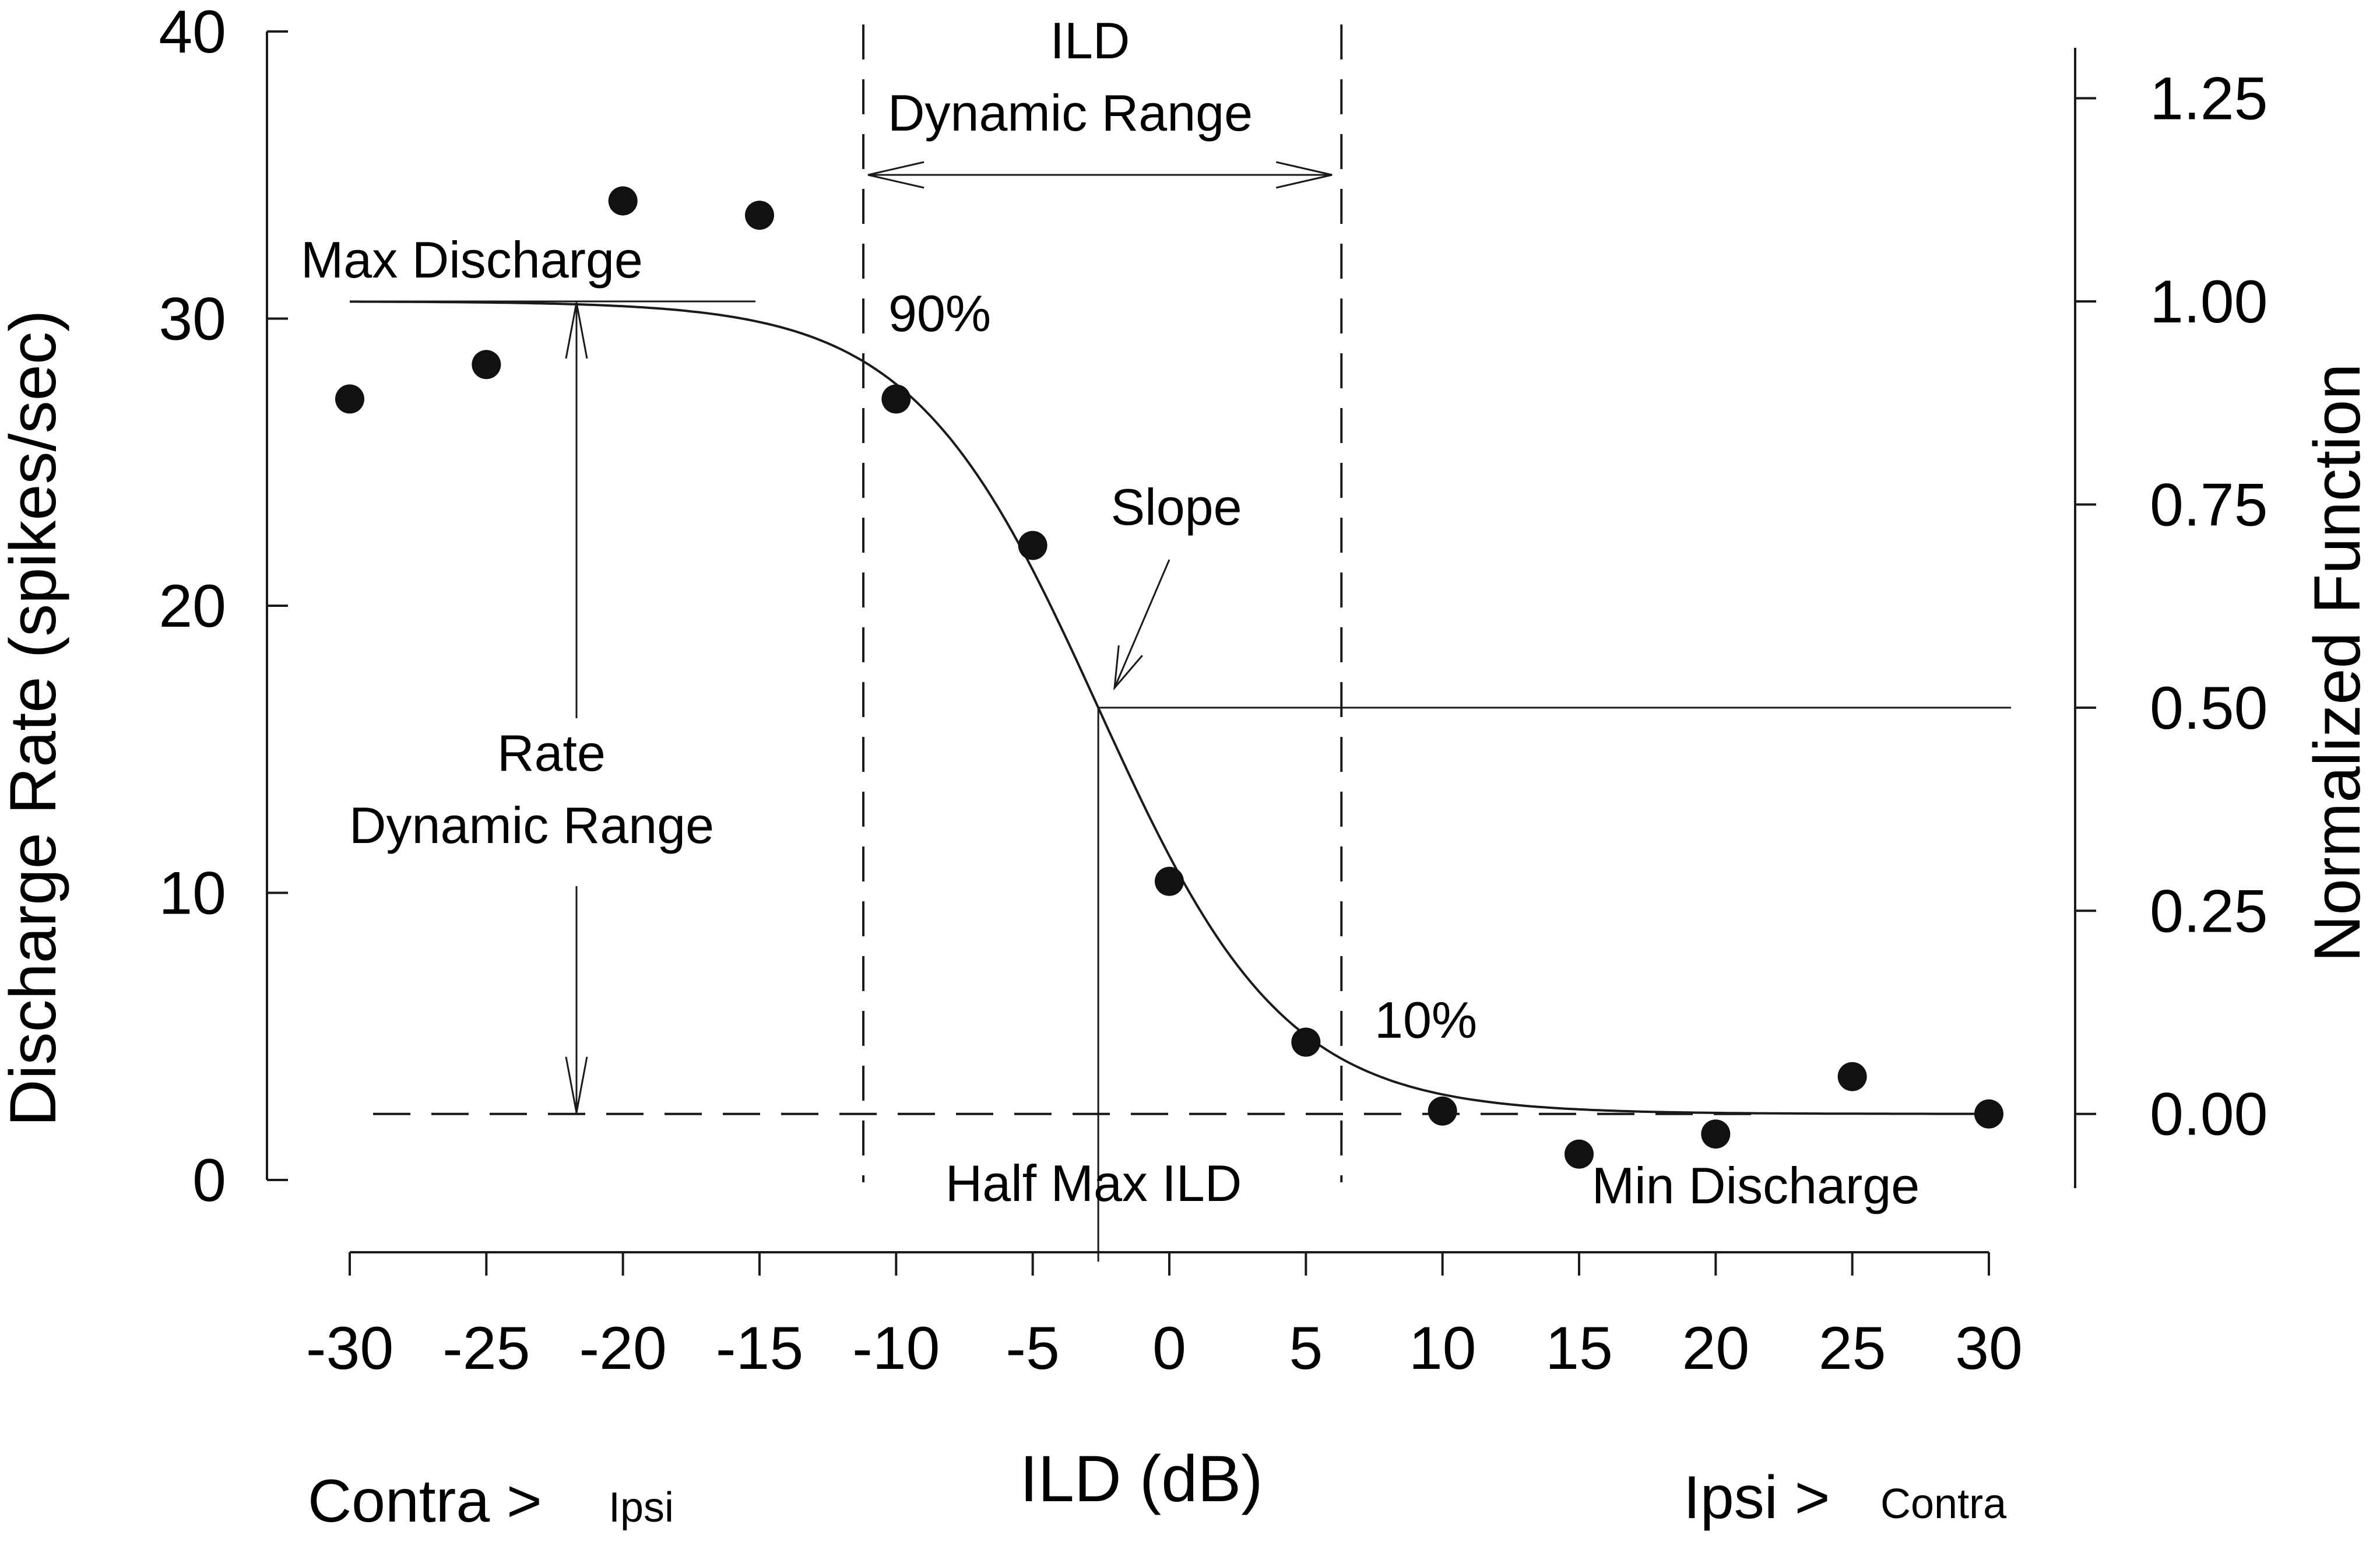  I want to click on ild-range-title-1: ILD, so click(1090, 40).